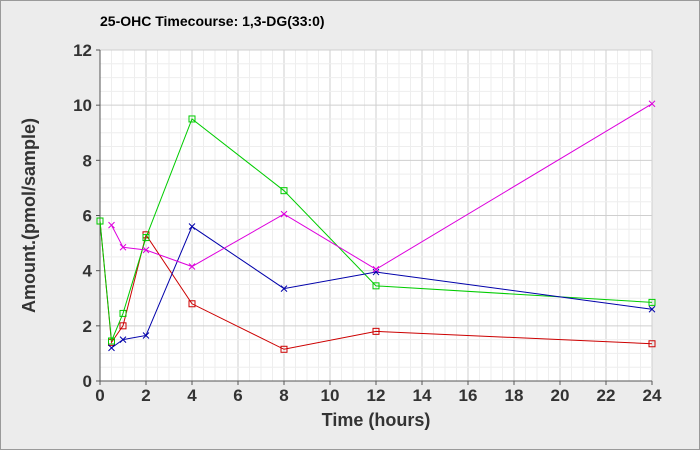 The width and height of the screenshot is (700, 450). Describe the element at coordinates (87, 216) in the screenshot. I see `y-tick-label: 6` at that location.